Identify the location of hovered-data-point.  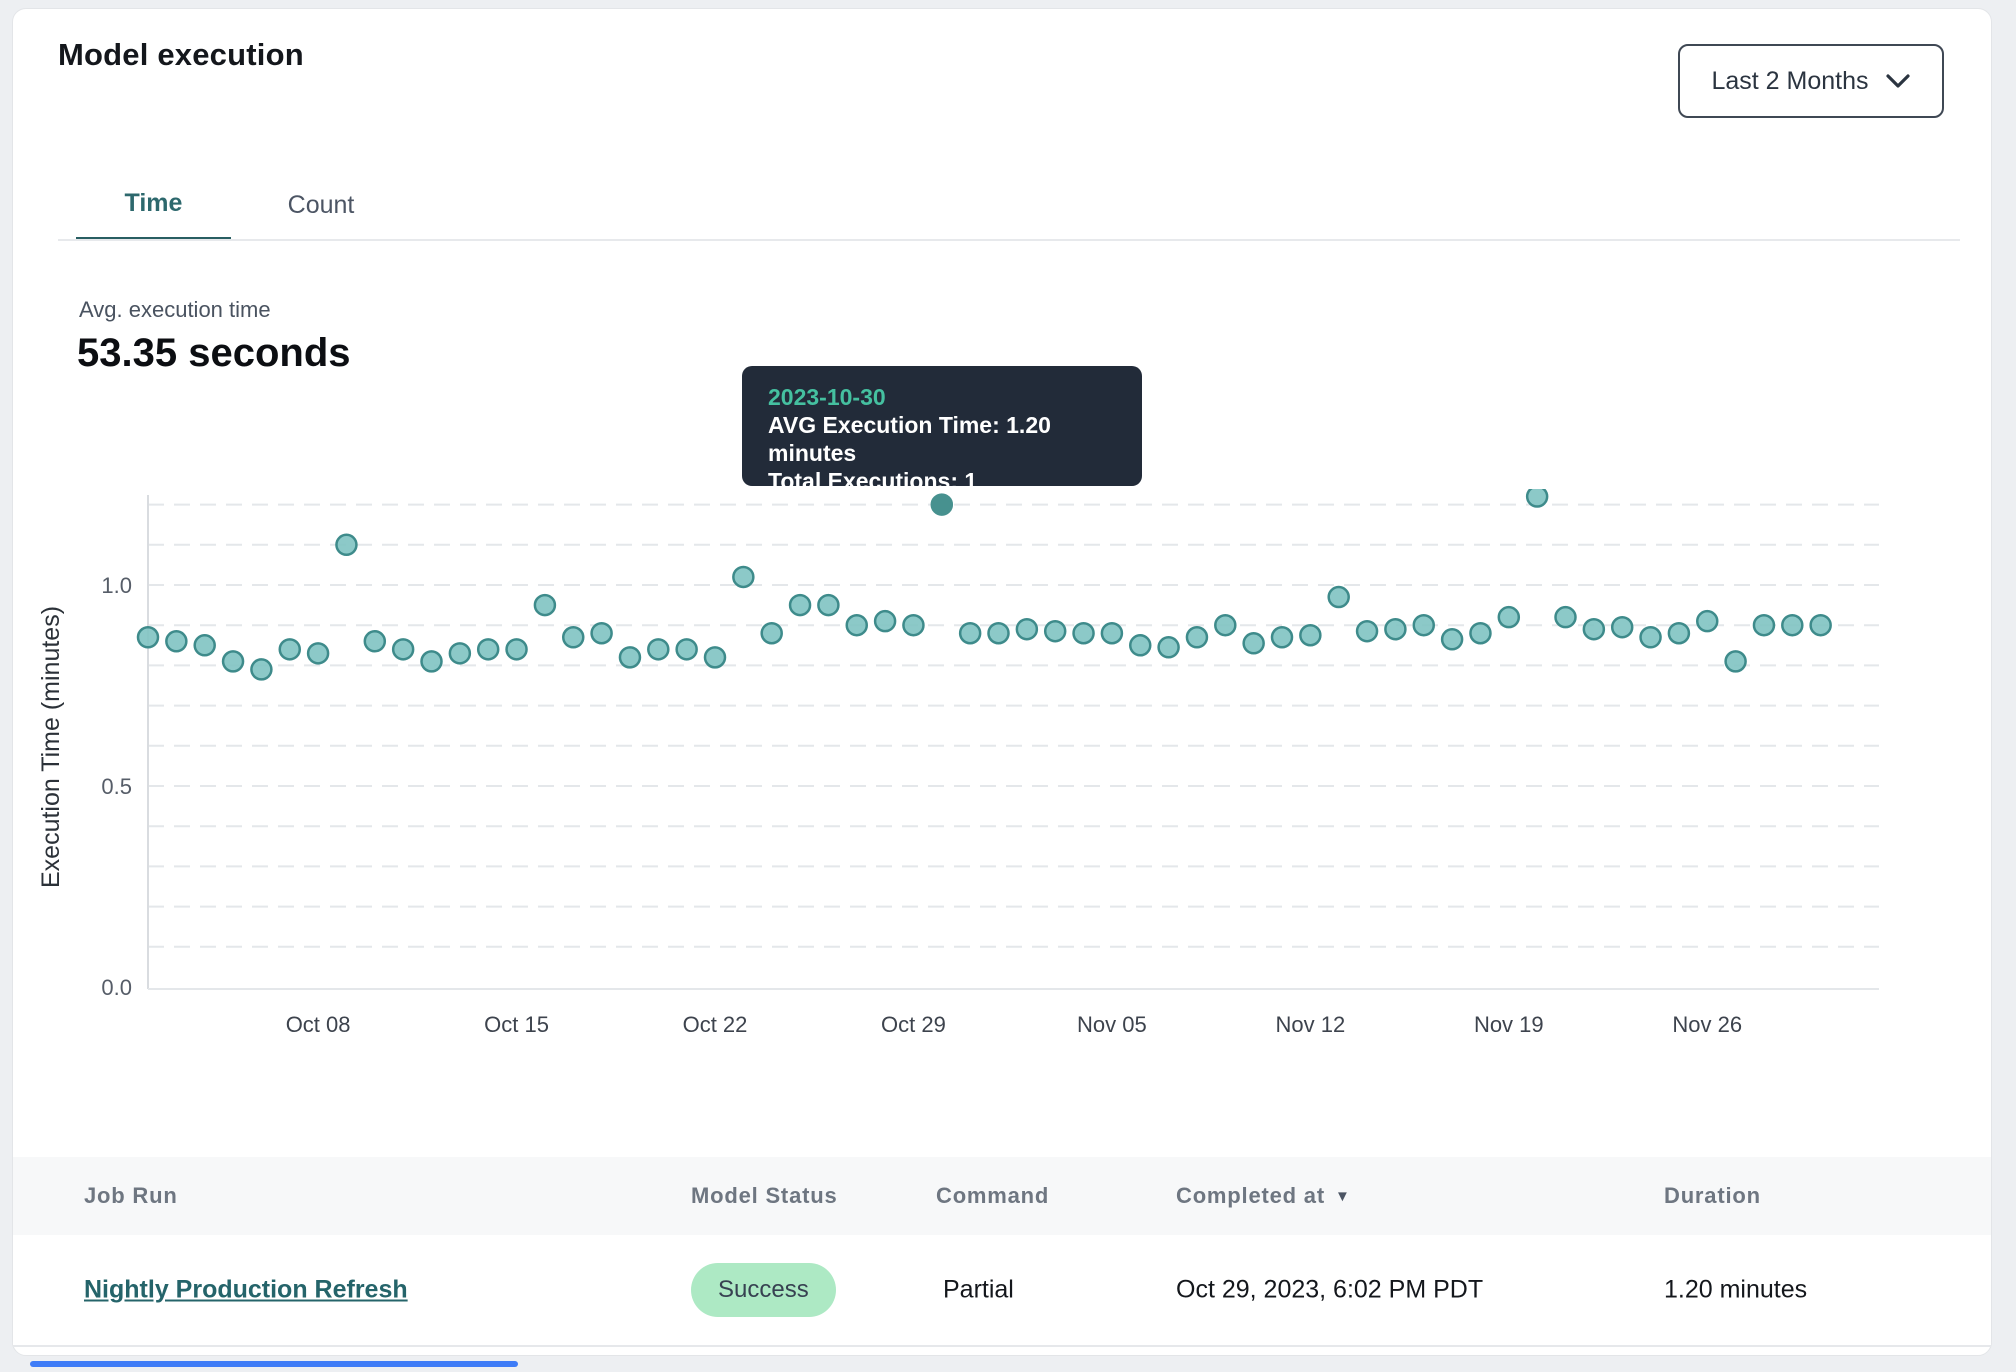
(942, 504).